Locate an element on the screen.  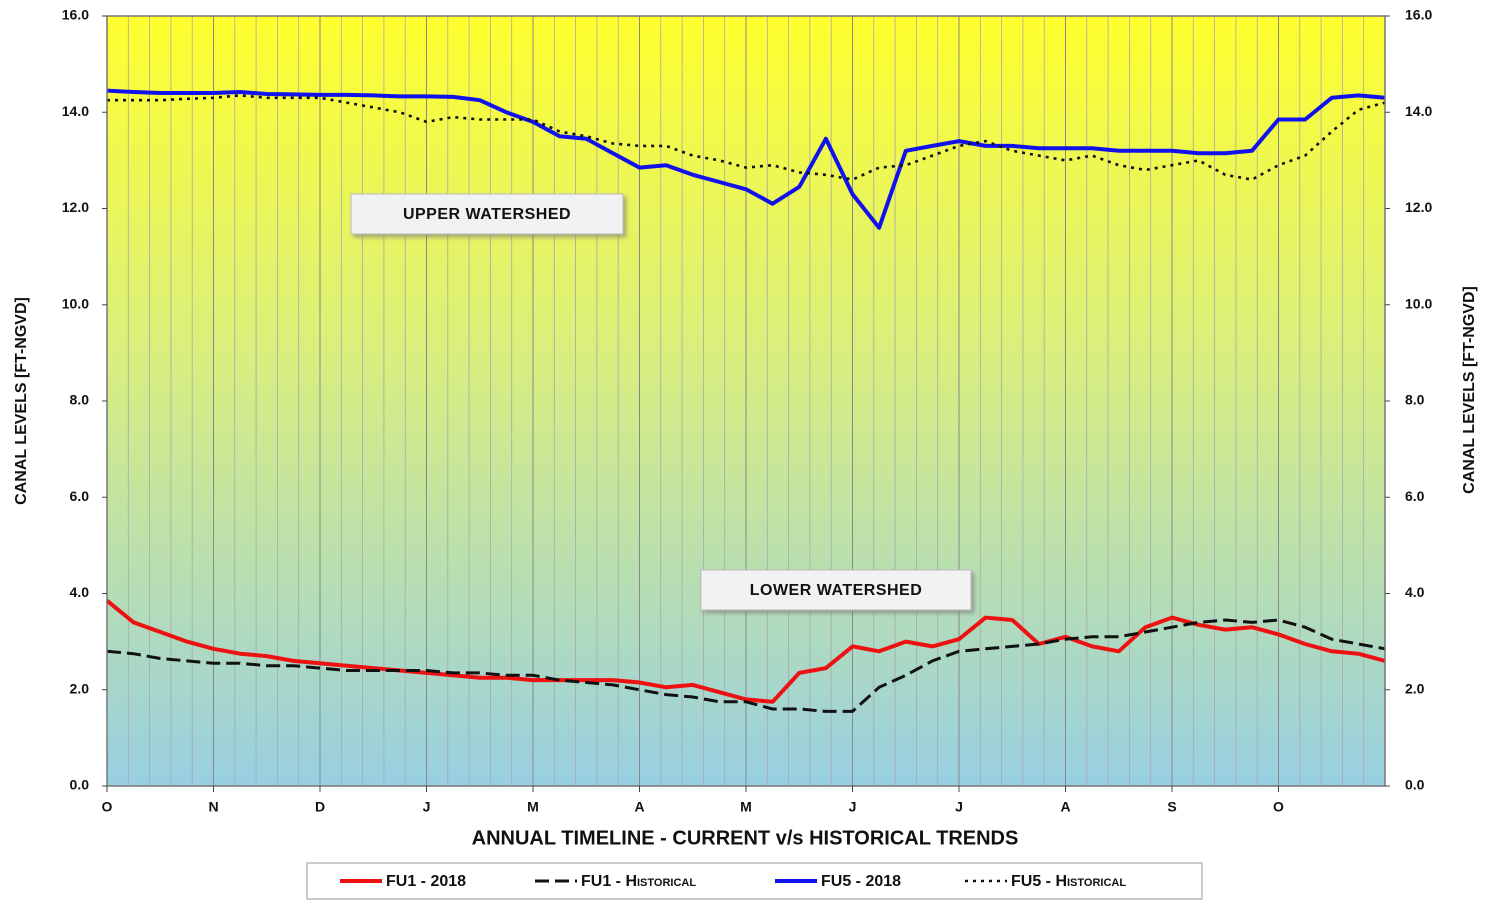
legend-label: FU1 - 2018 is located at coordinates (426, 881).